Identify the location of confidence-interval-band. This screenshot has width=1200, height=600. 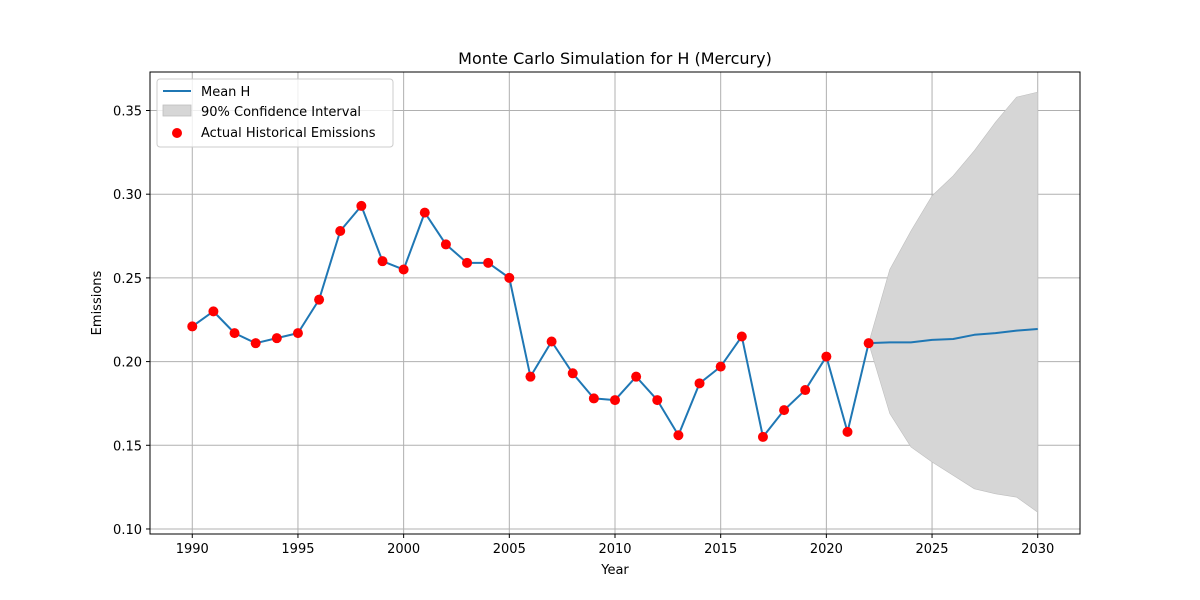
(953, 302).